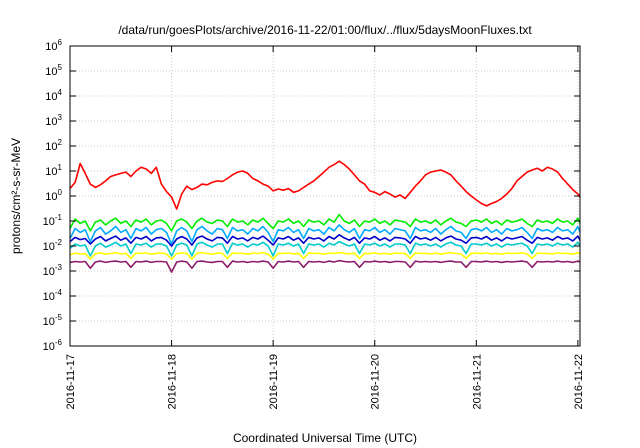 This screenshot has height=448, width=640. What do you see at coordinates (59, 267) in the screenshot?
I see `y-tick-exponent: -3` at bounding box center [59, 267].